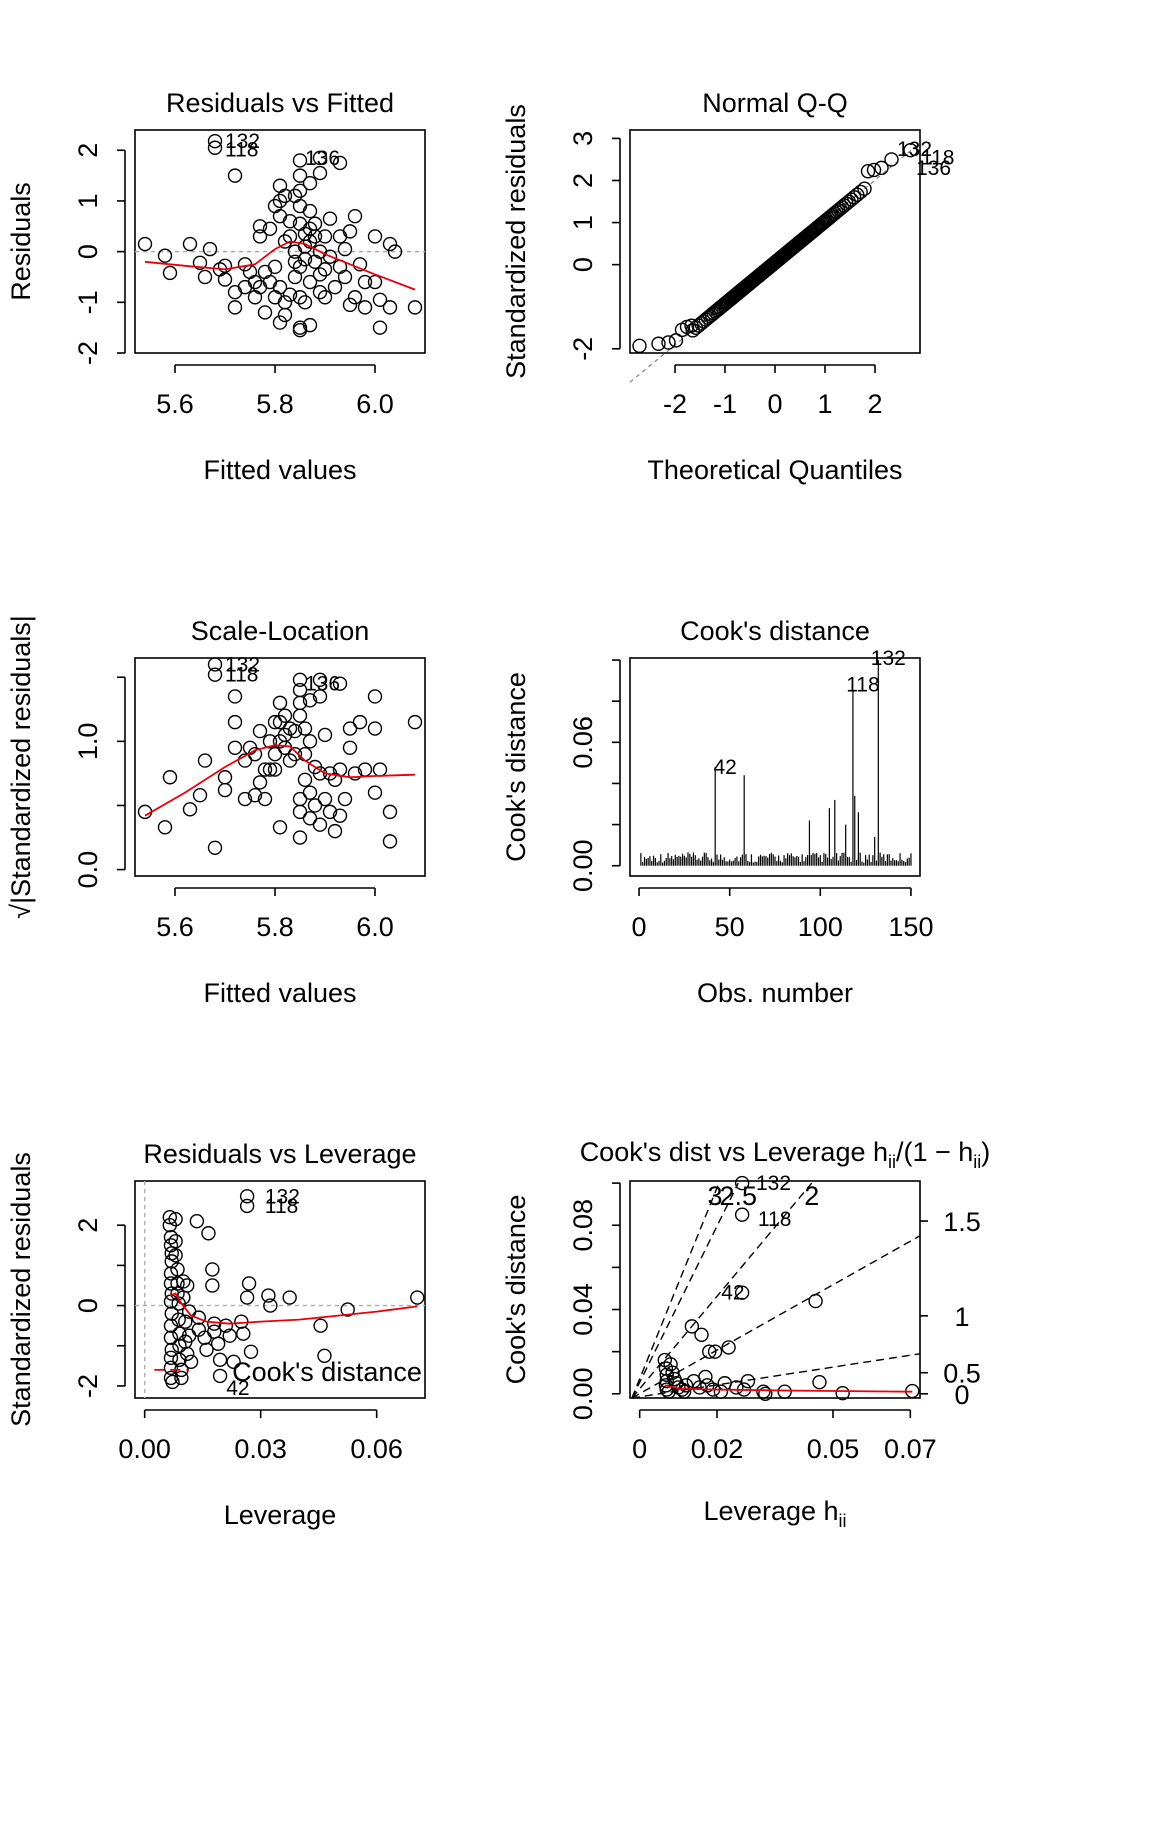 Image resolution: width=1152 pixels, height=1824 pixels. I want to click on y-tick-label: 0.0, so click(88, 870).